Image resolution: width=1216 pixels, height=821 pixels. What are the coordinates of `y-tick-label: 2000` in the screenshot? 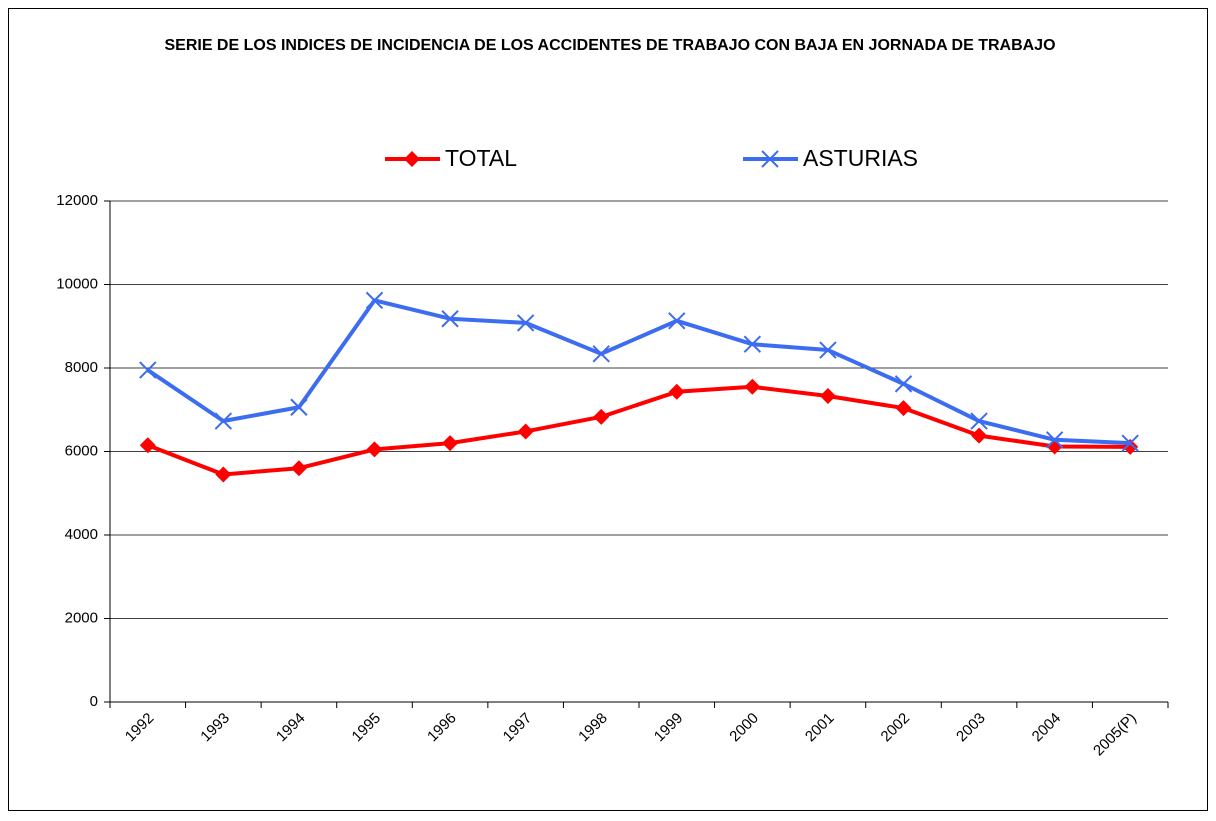 It's located at (81, 617).